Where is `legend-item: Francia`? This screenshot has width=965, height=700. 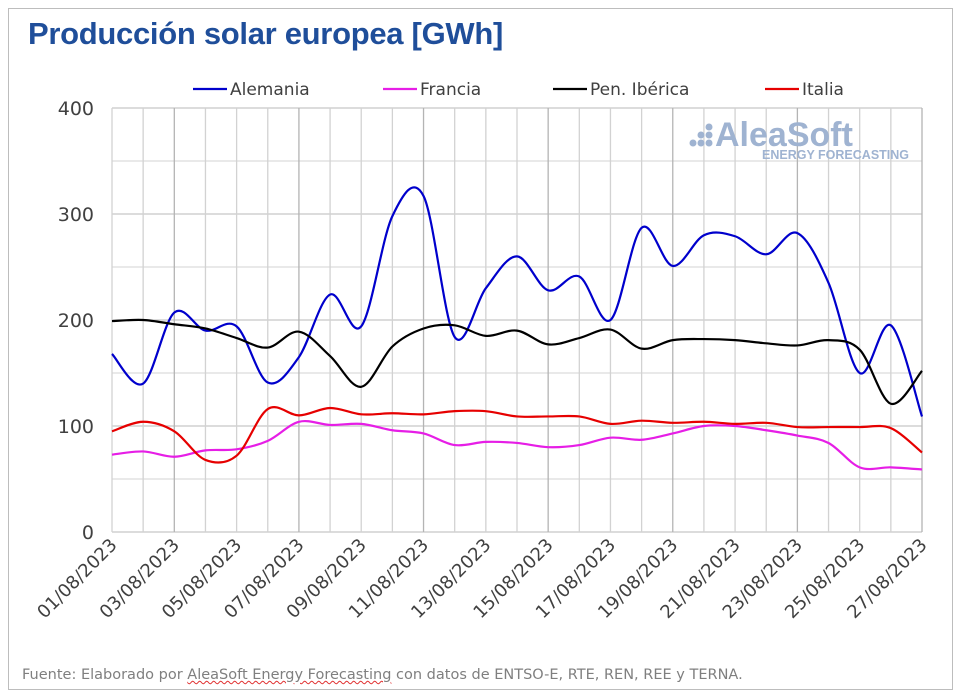
legend-item: Francia is located at coordinates (432, 90).